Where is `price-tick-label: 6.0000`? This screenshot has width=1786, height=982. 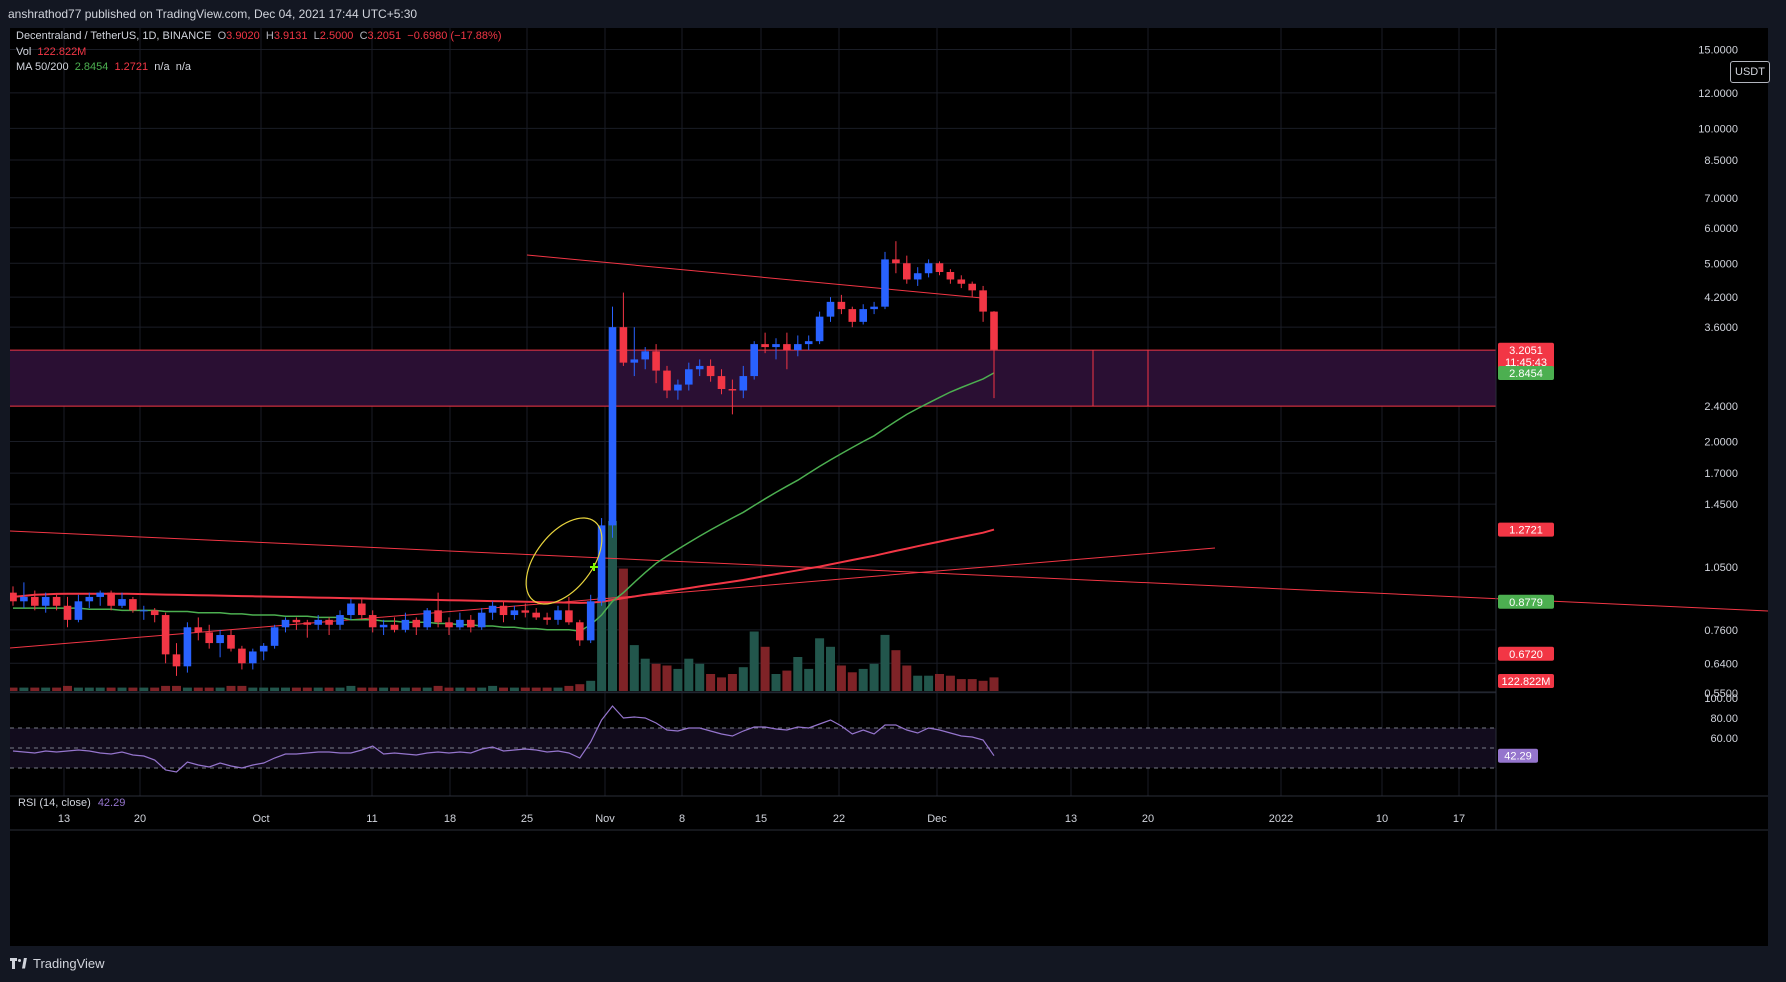
price-tick-label: 6.0000 is located at coordinates (1721, 229).